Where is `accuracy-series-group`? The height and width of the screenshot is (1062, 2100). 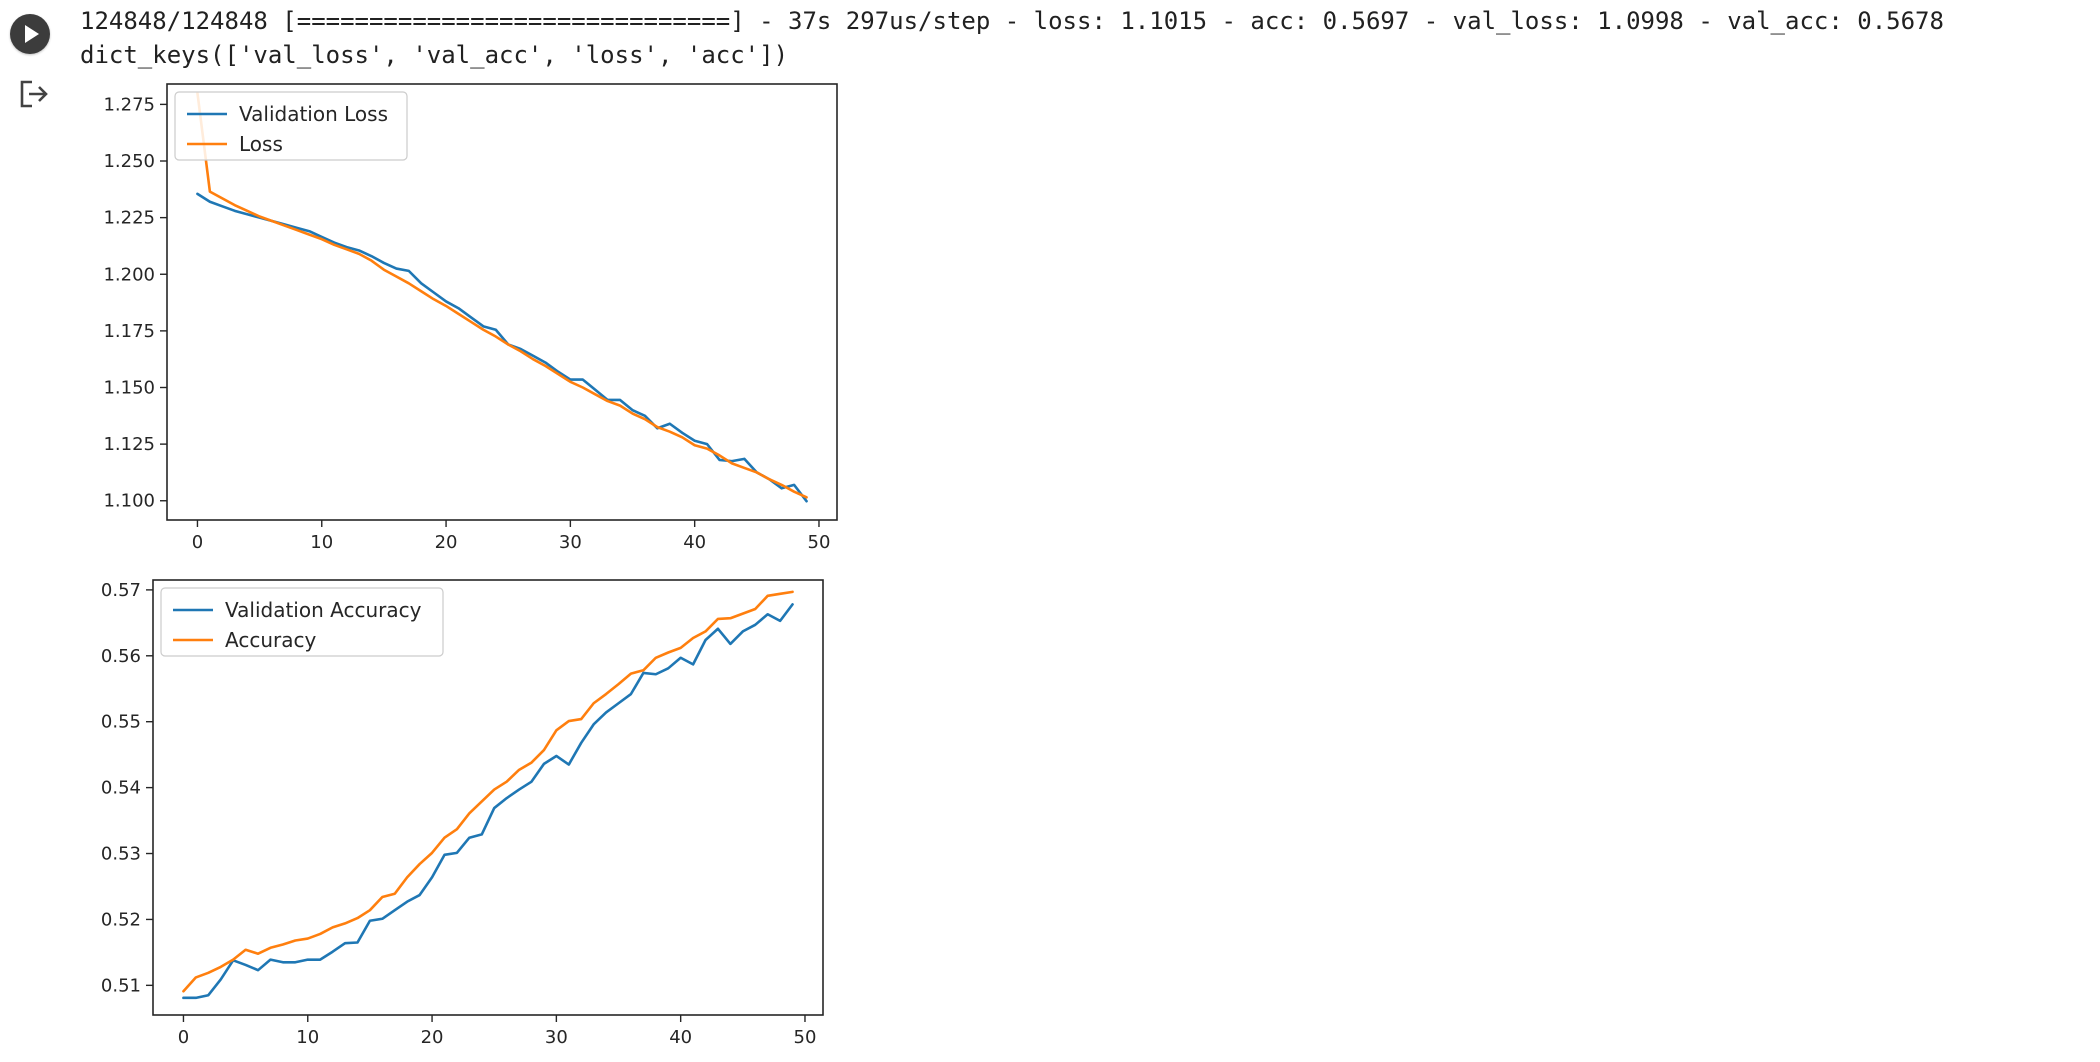 accuracy-series-group is located at coordinates (488, 795).